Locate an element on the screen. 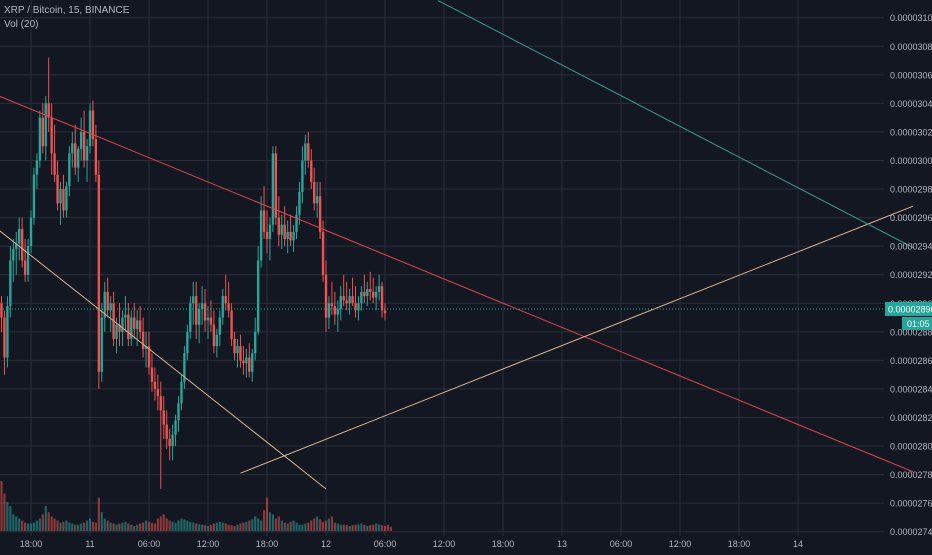  x-tick-label: 11 is located at coordinates (89, 544).